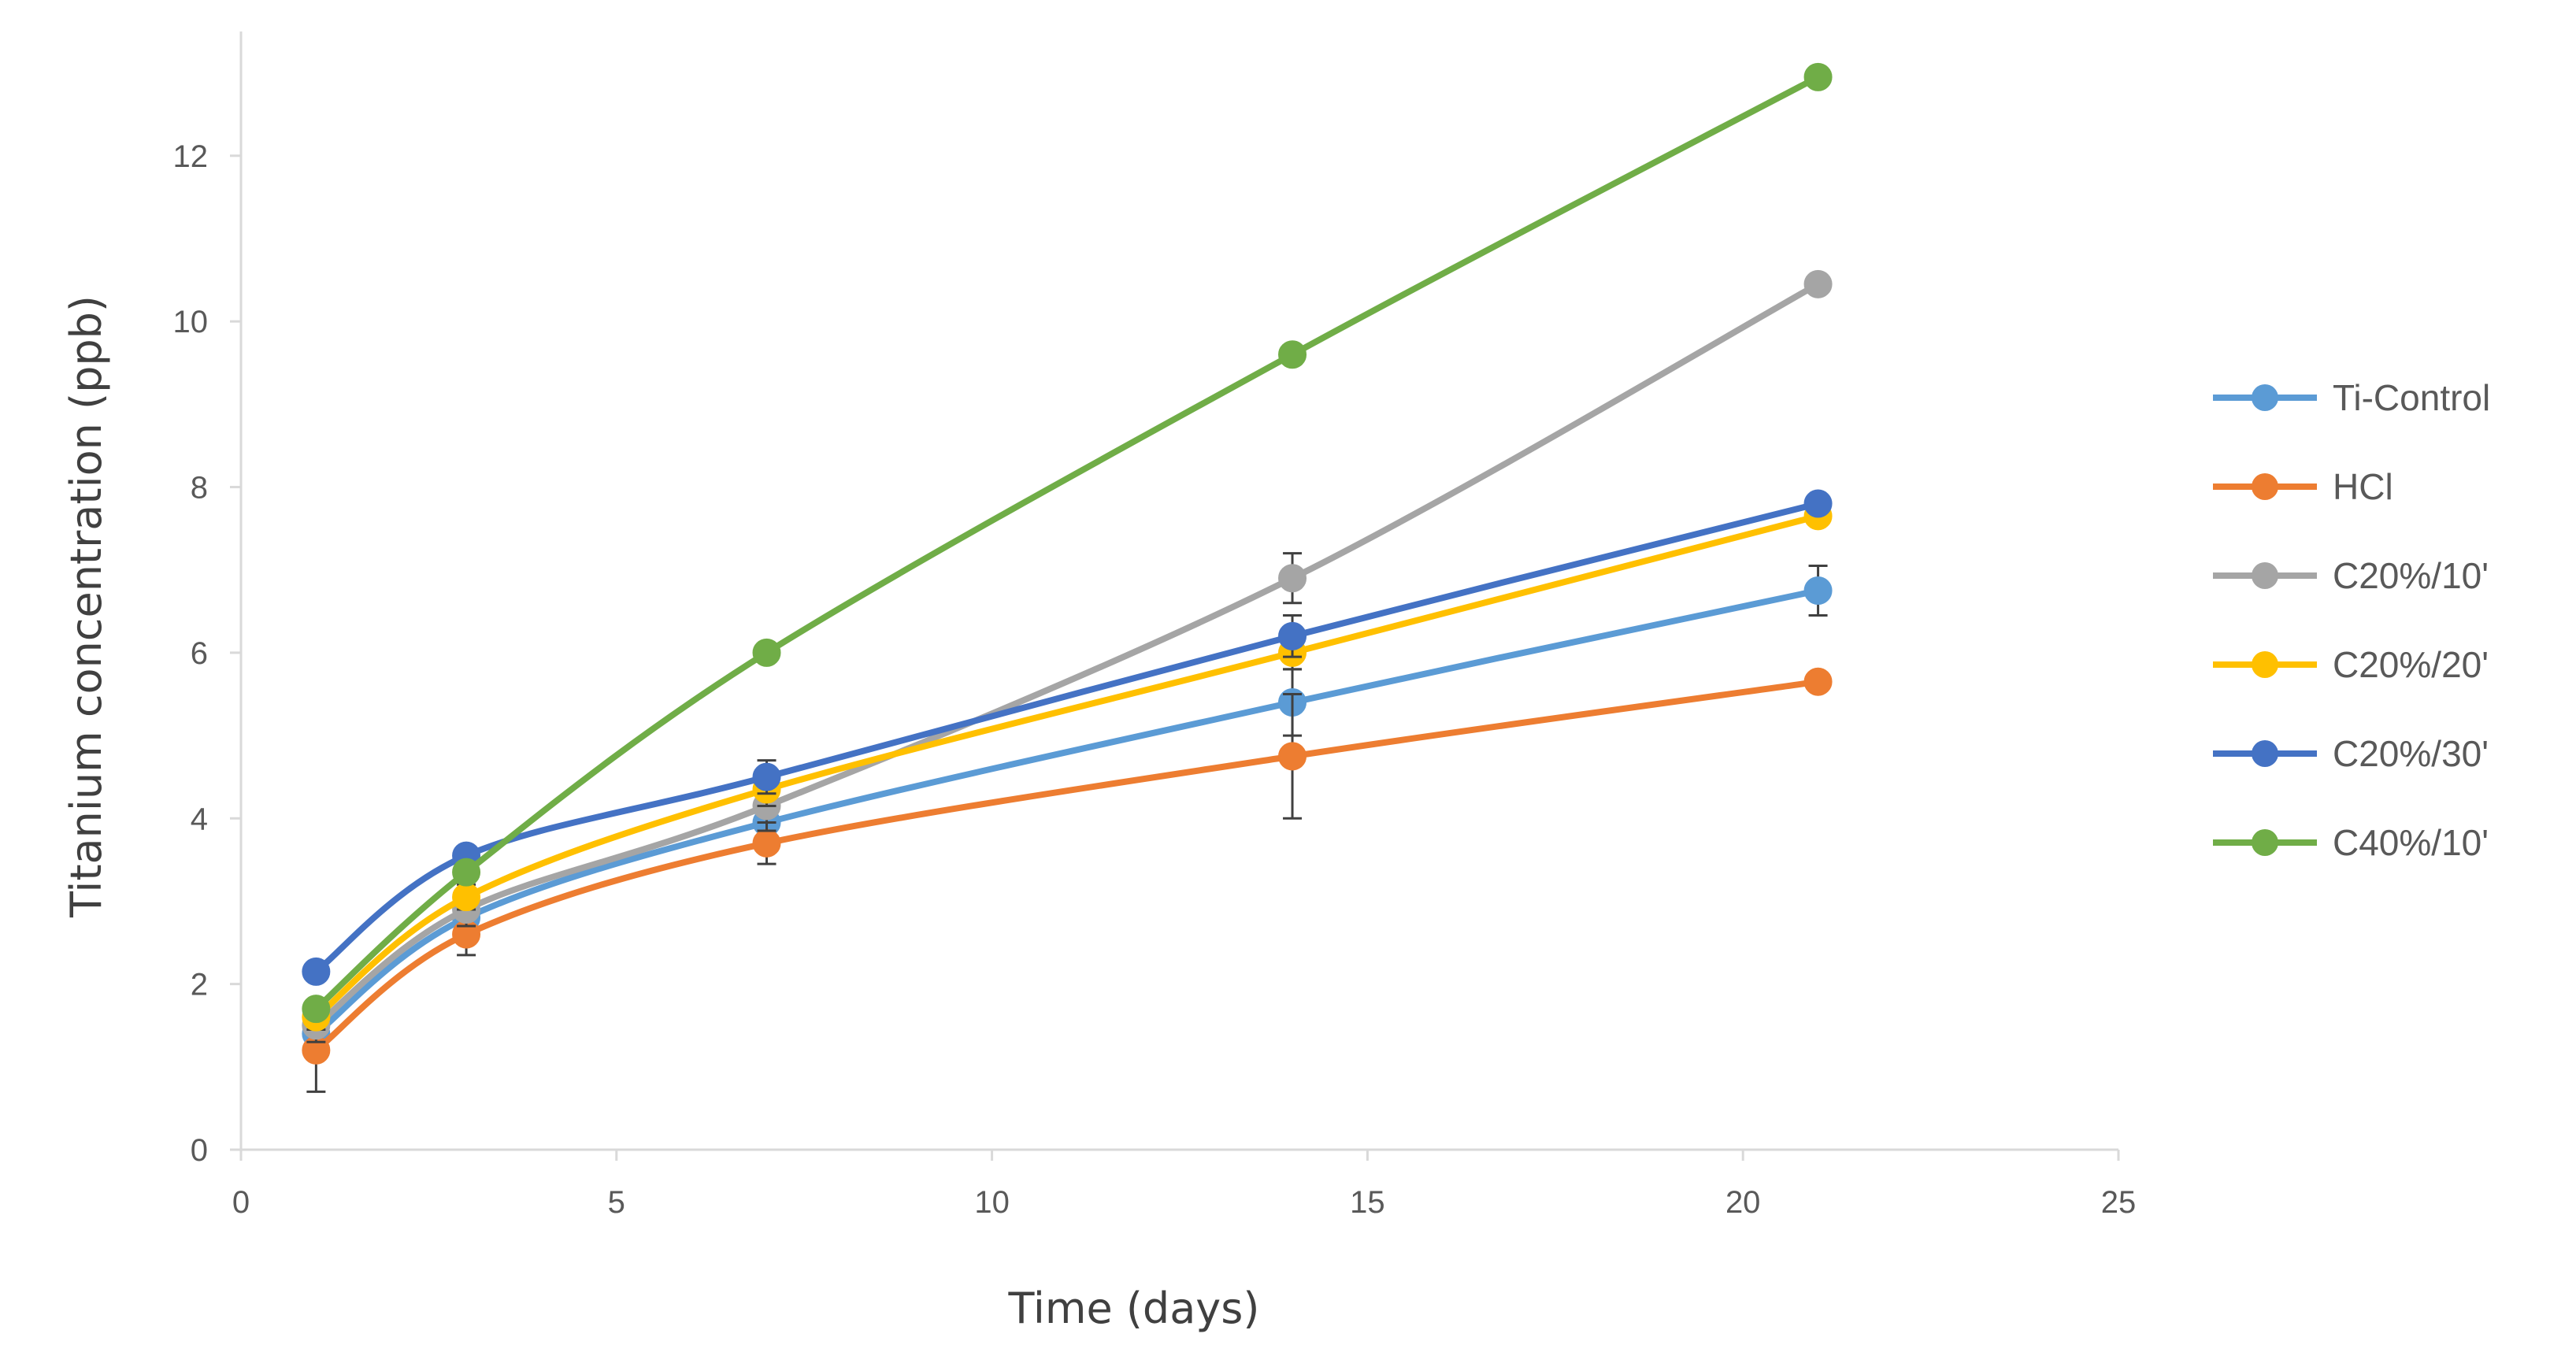  I want to click on y-tick-label: 6, so click(199, 653).